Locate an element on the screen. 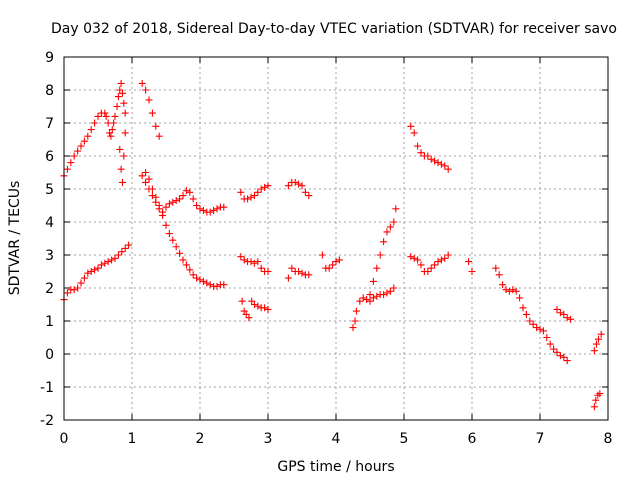  y-tick-label: 1 is located at coordinates (49, 322).